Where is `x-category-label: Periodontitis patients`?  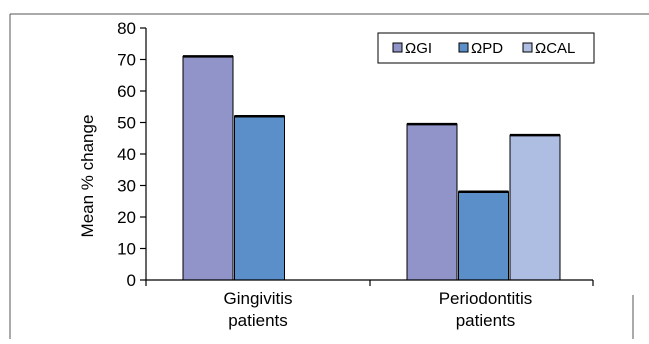
x-category-label: Periodontitis patients is located at coordinates (486, 309).